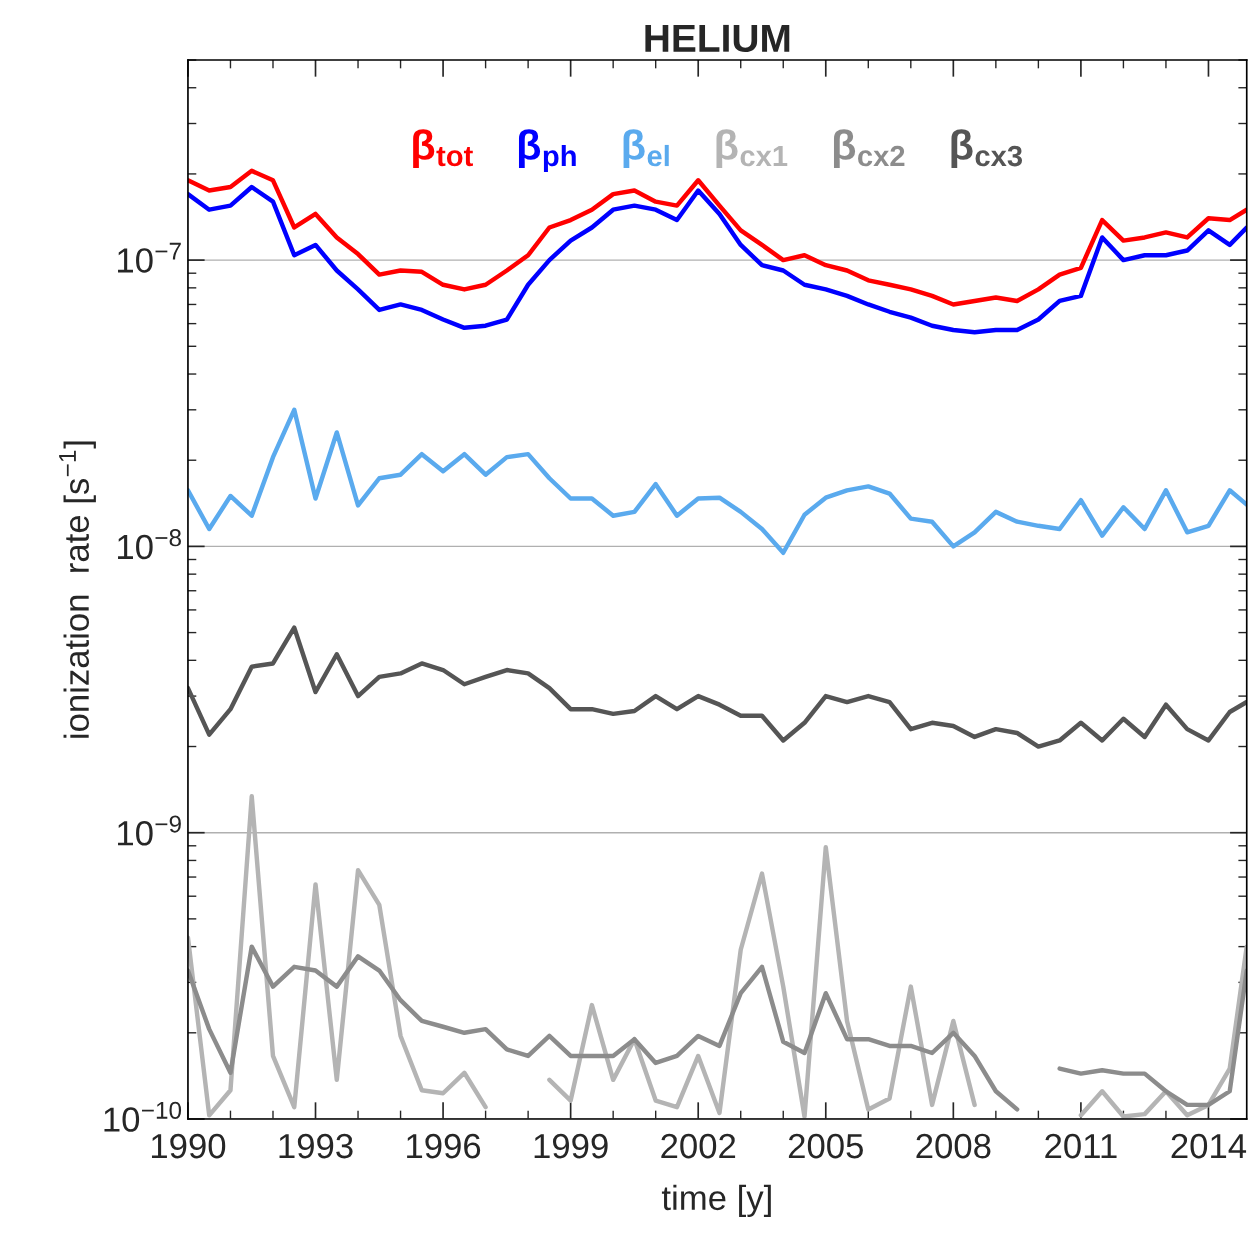  I want to click on x-tick-label: 2005, so click(825, 1146).